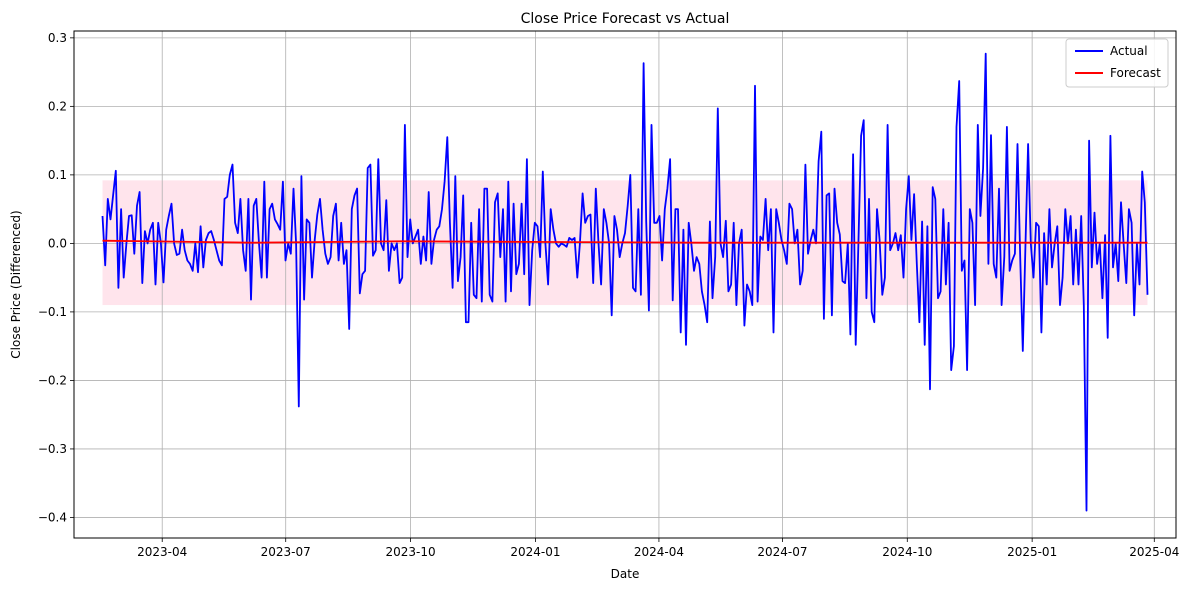 Image resolution: width=1190 pixels, height=590 pixels. I want to click on y-tick-label: −0.4, so click(52, 517).